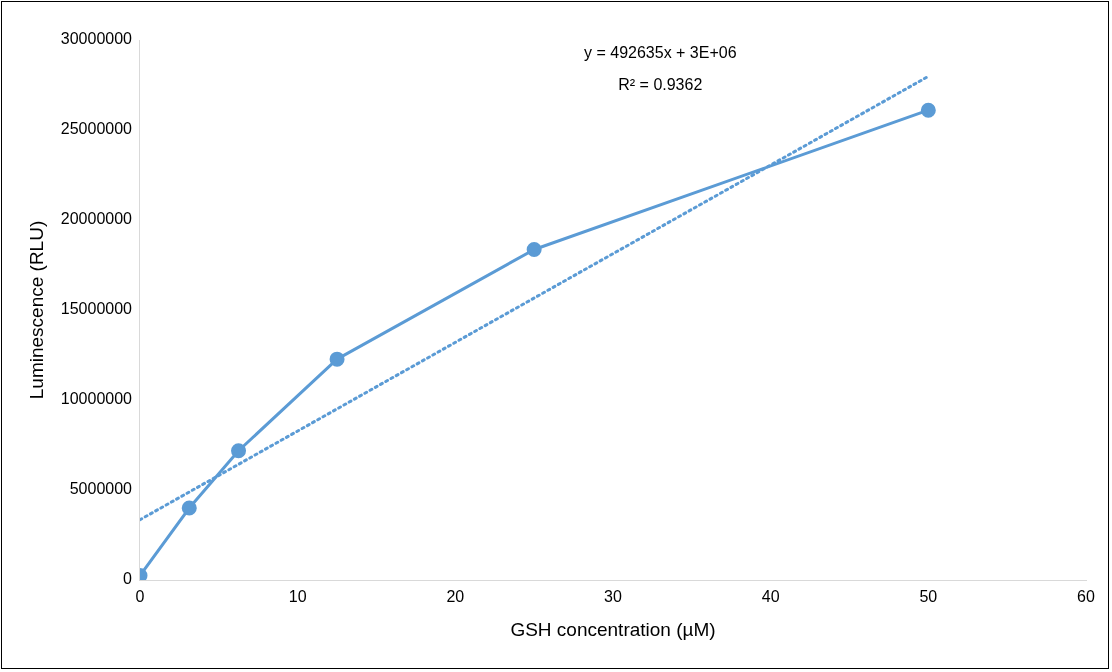 Image resolution: width=1112 pixels, height=672 pixels. Describe the element at coordinates (96, 129) in the screenshot. I see `y-tick-label: 25000000` at that location.